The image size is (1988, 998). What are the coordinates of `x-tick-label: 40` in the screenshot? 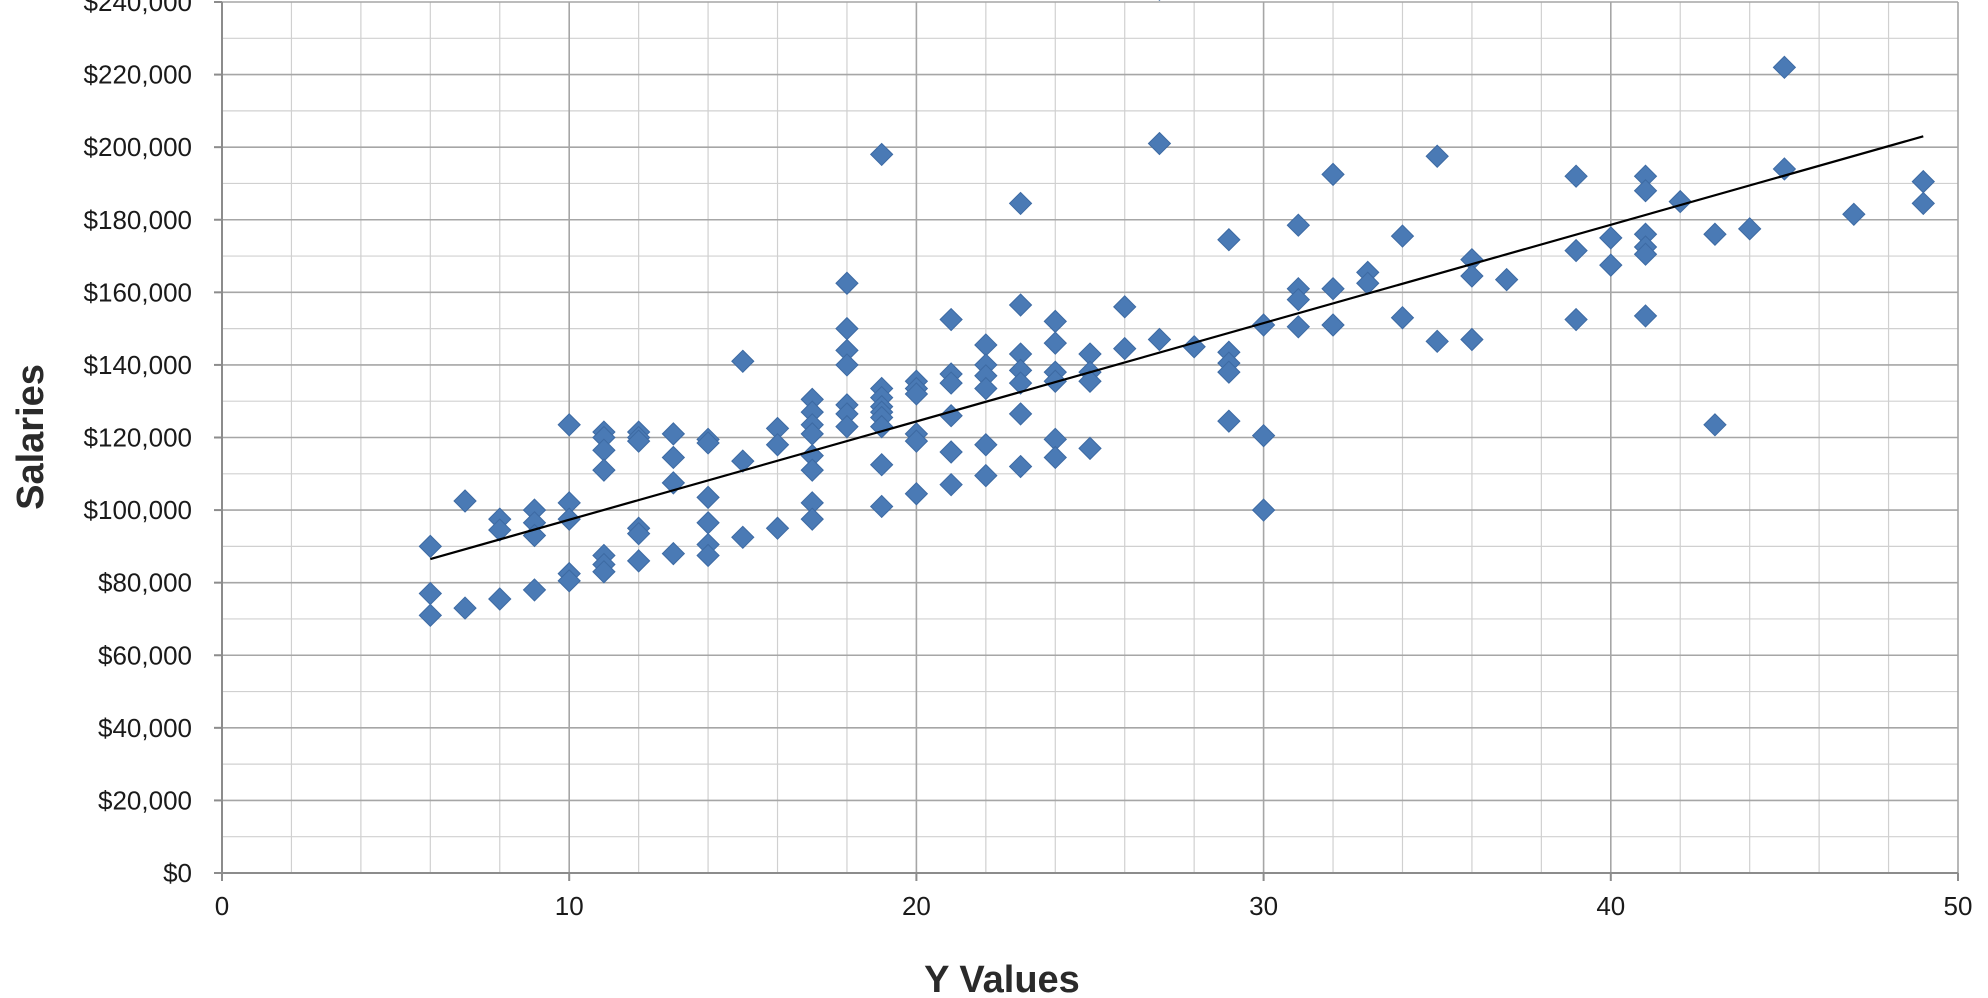 It's located at (1610, 906).